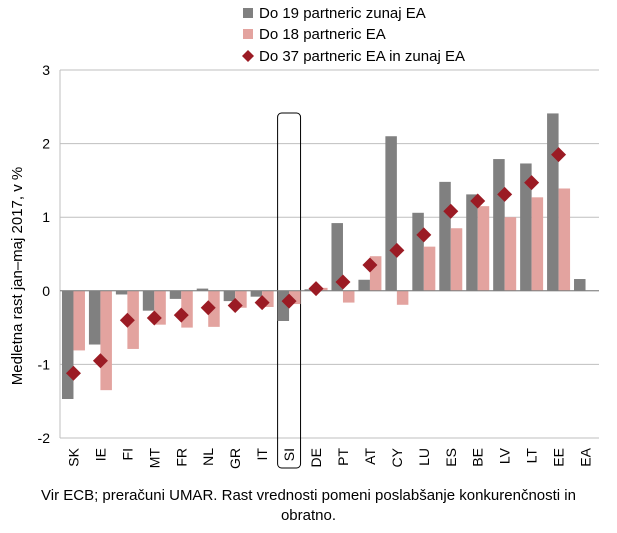 Image resolution: width=617 pixels, height=533 pixels. What do you see at coordinates (343, 457) in the screenshot?
I see `x-tick-label: PT` at bounding box center [343, 457].